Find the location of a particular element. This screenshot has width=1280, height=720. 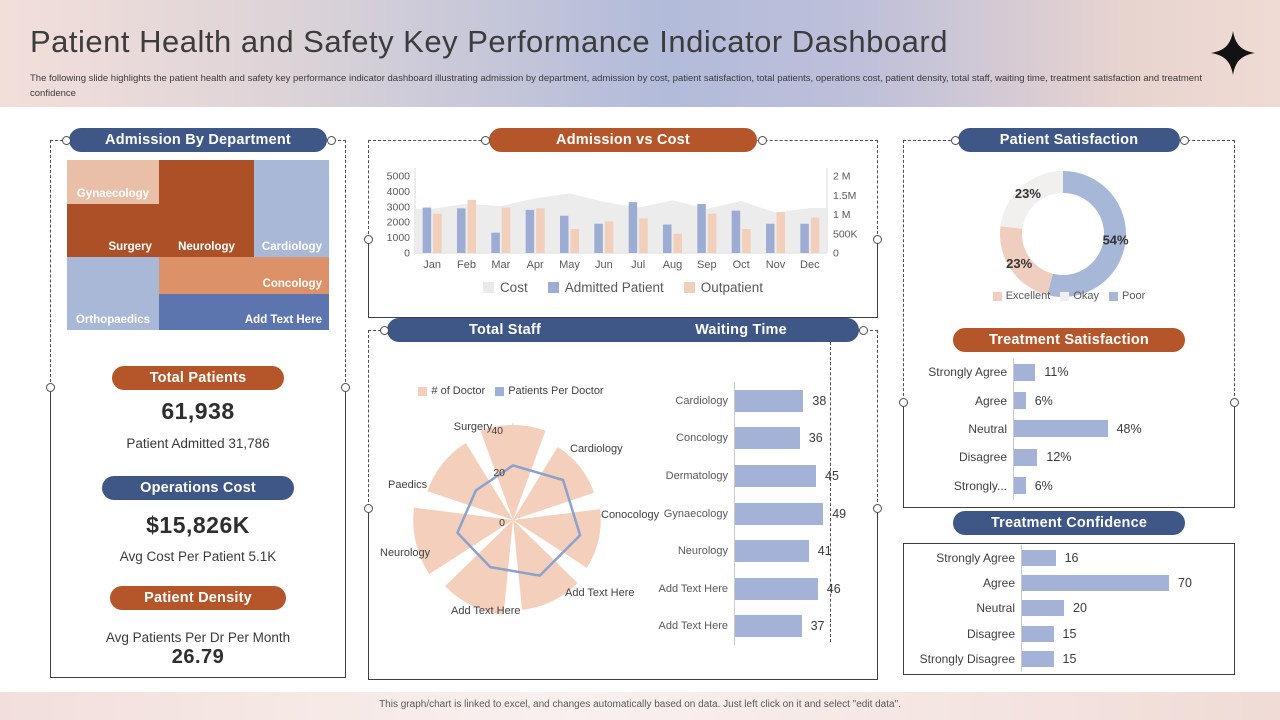

radar-legend: # of Doctor Patients Per Doctor is located at coordinates (511, 391).